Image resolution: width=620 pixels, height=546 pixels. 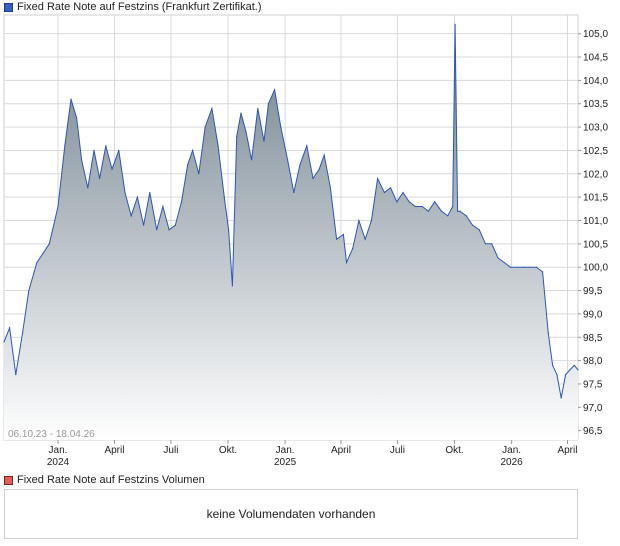 I want to click on x-year-label: 2024, so click(x=58, y=462).